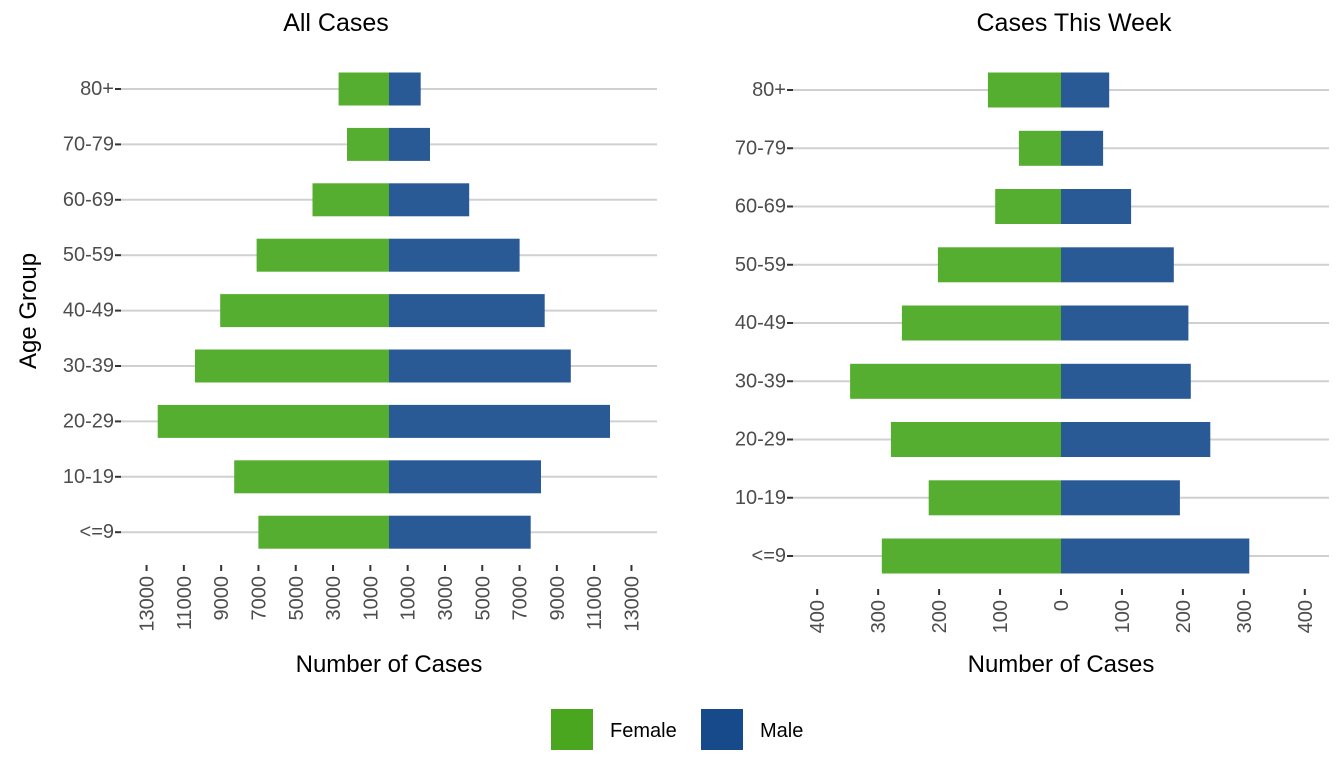 The height and width of the screenshot is (768, 1344). Describe the element at coordinates (28, 311) in the screenshot. I see `y-axis-title: Age Group` at that location.